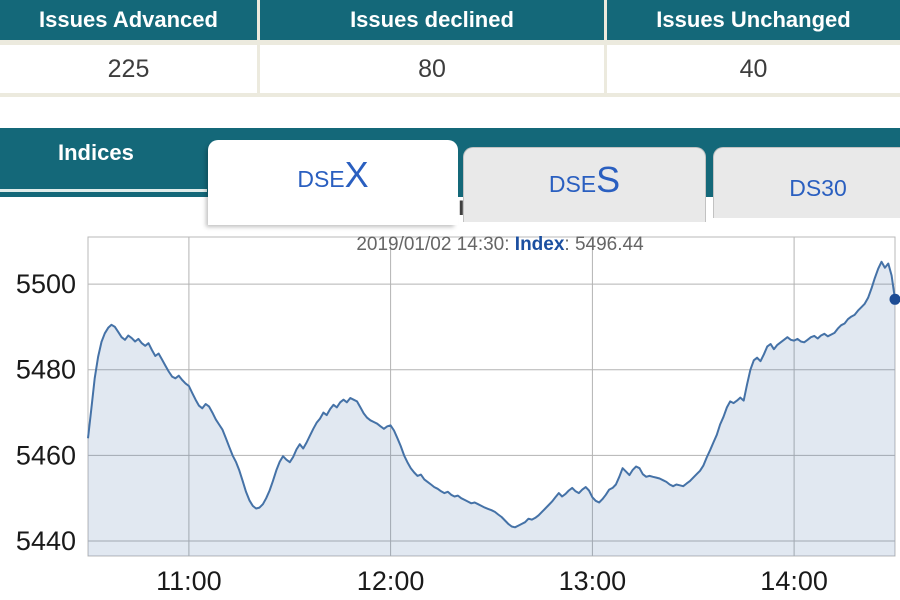 The width and height of the screenshot is (900, 600). I want to click on subtitle-index-value: : 5496.44, so click(604, 244).